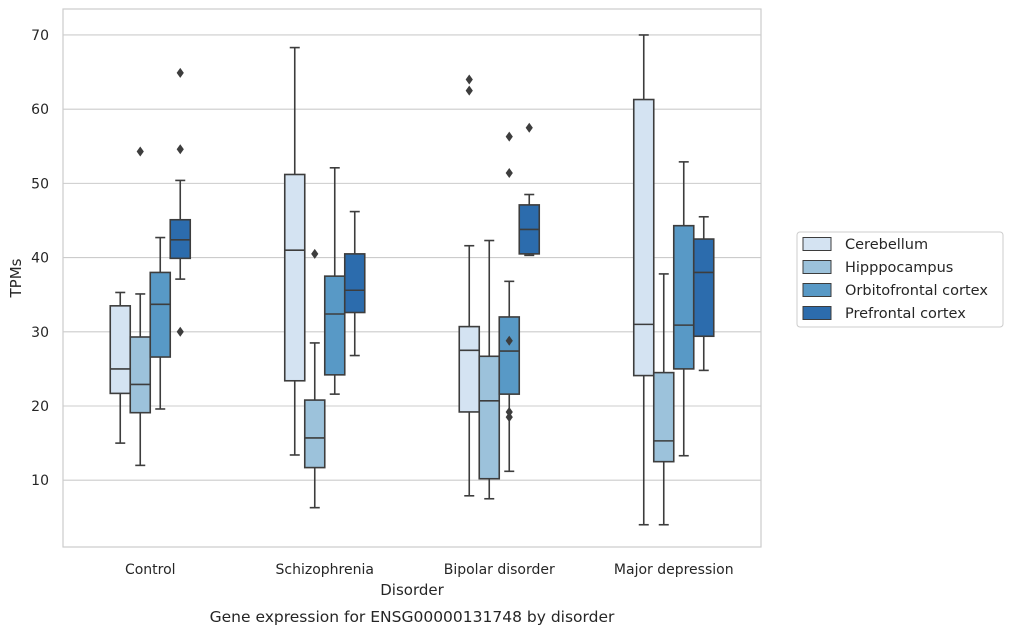 Image resolution: width=1013 pixels, height=634 pixels. What do you see at coordinates (16, 278) in the screenshot?
I see `y-axis-label: TPMs` at bounding box center [16, 278].